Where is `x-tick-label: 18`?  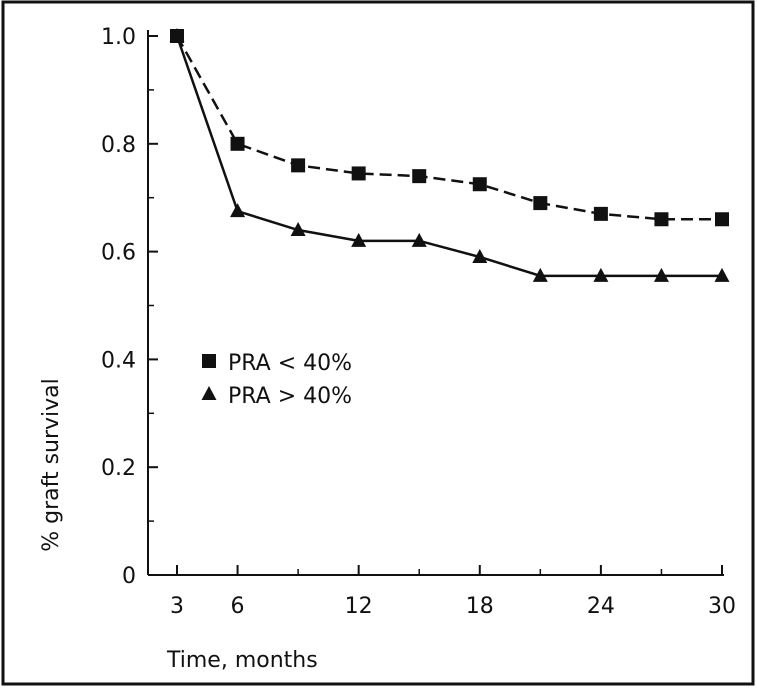
x-tick-label: 18 is located at coordinates (480, 606).